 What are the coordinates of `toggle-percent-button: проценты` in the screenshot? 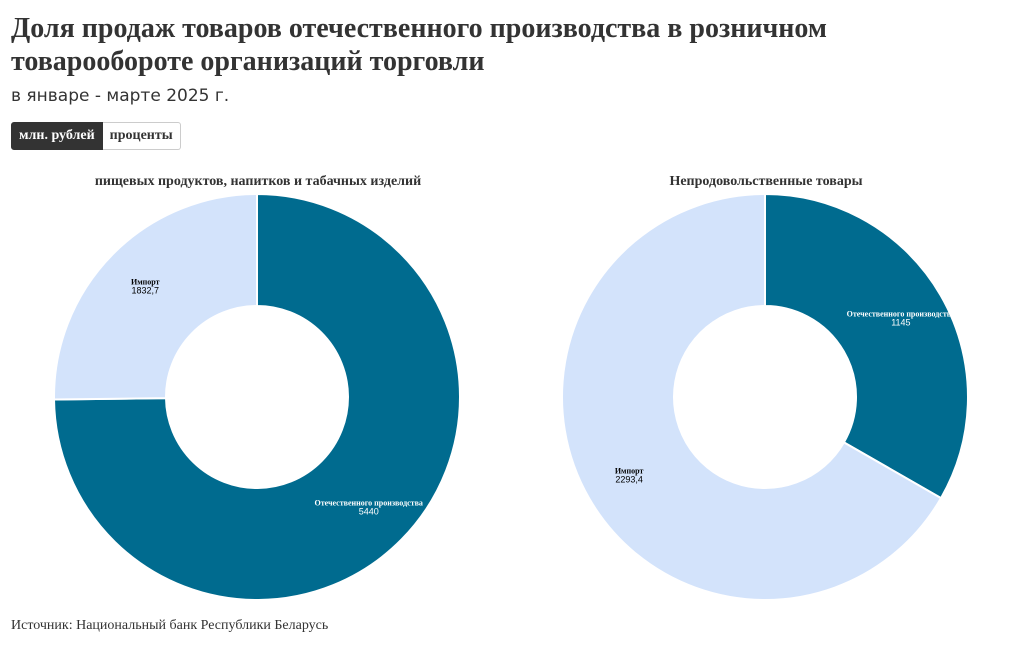 It's located at (141, 136).